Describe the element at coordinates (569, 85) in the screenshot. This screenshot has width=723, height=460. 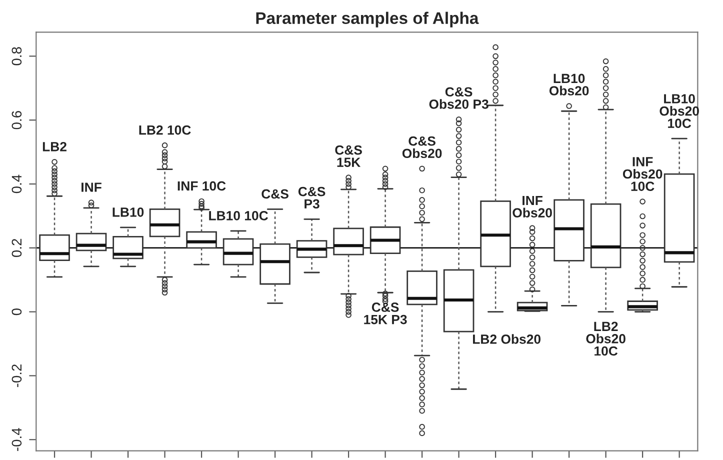
I see `annotation: LB10 Obs20` at that location.